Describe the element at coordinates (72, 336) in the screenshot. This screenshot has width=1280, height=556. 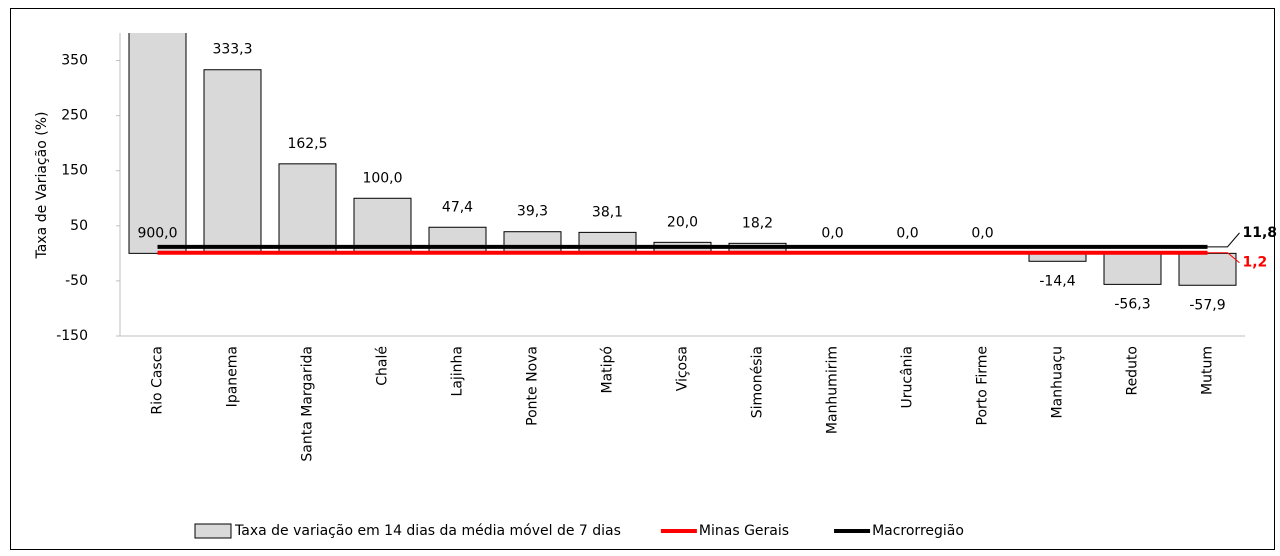
I see `y-tick-label: -150` at that location.